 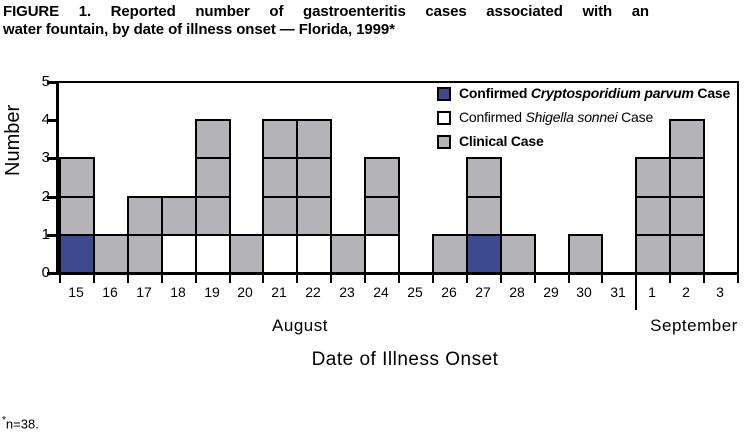 I want to click on x-tick-label-august-26: 26, so click(x=449, y=292).